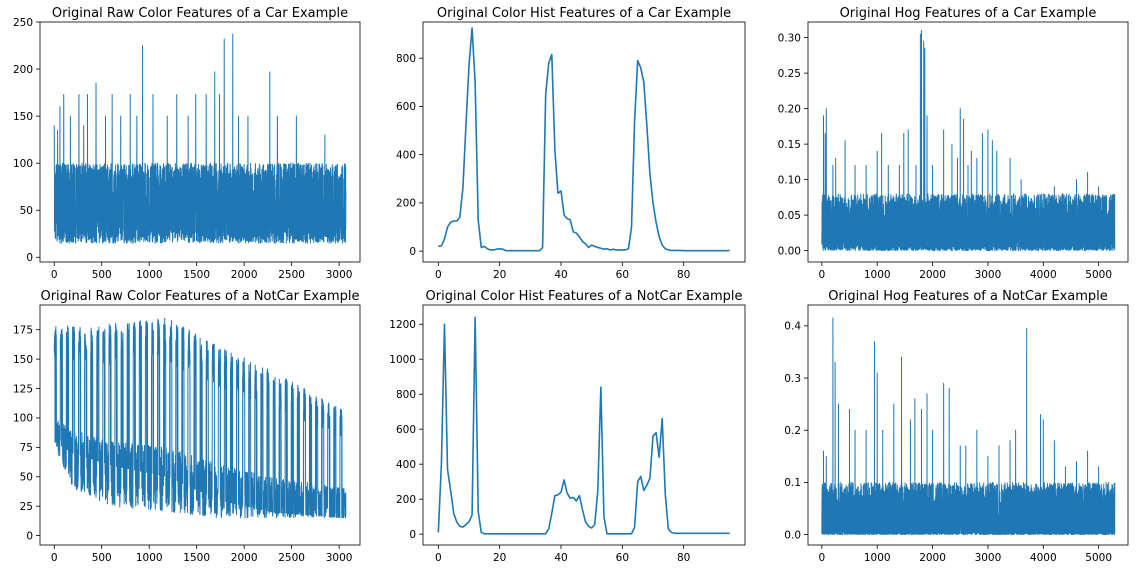 The width and height of the screenshot is (1144, 572). What do you see at coordinates (792, 327) in the screenshot?
I see `y-tick-label: 0.4` at bounding box center [792, 327].